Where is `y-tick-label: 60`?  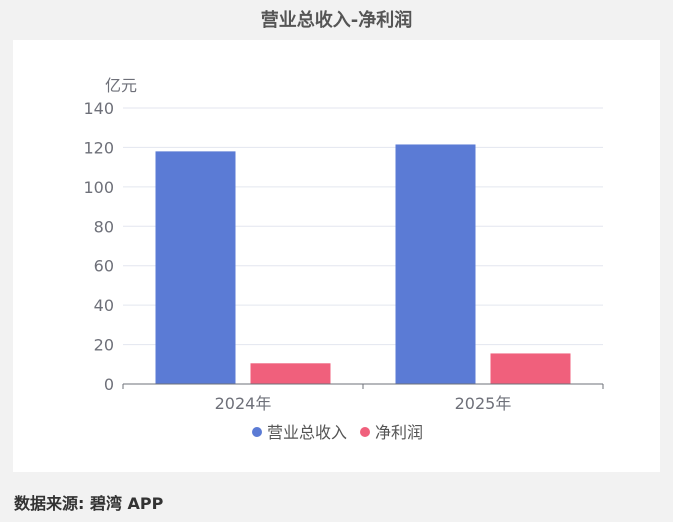 y-tick-label: 60 is located at coordinates (104, 266).